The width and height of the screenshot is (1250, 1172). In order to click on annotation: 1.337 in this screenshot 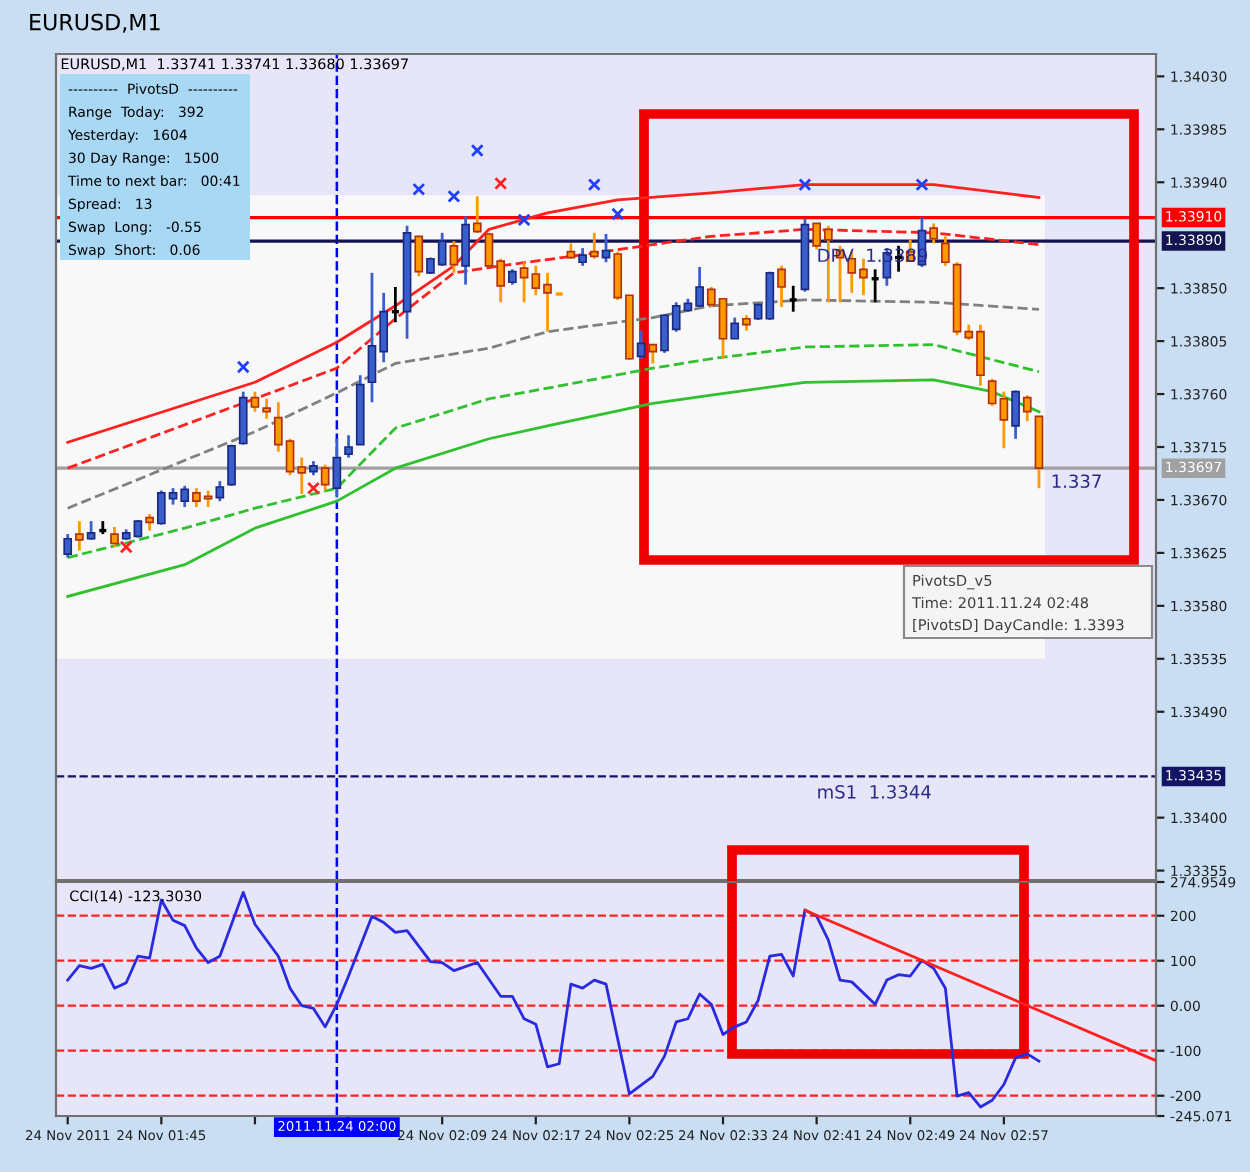, I will do `click(1076, 481)`.